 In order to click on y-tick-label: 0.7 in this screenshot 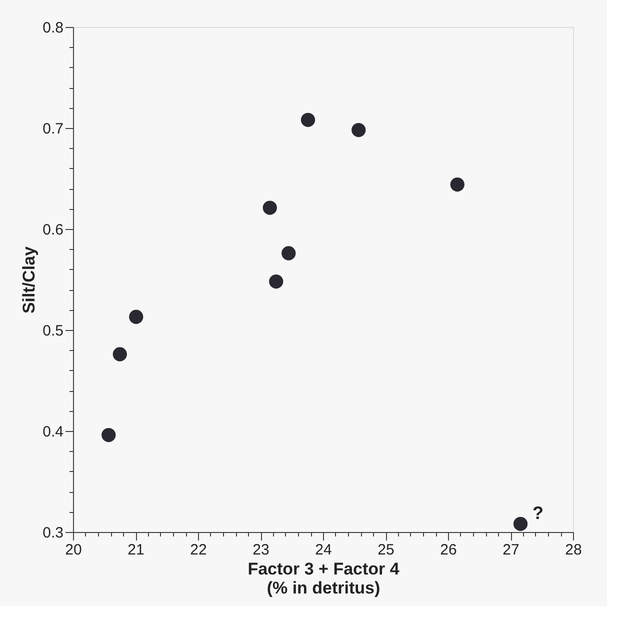, I will do `click(53, 129)`.